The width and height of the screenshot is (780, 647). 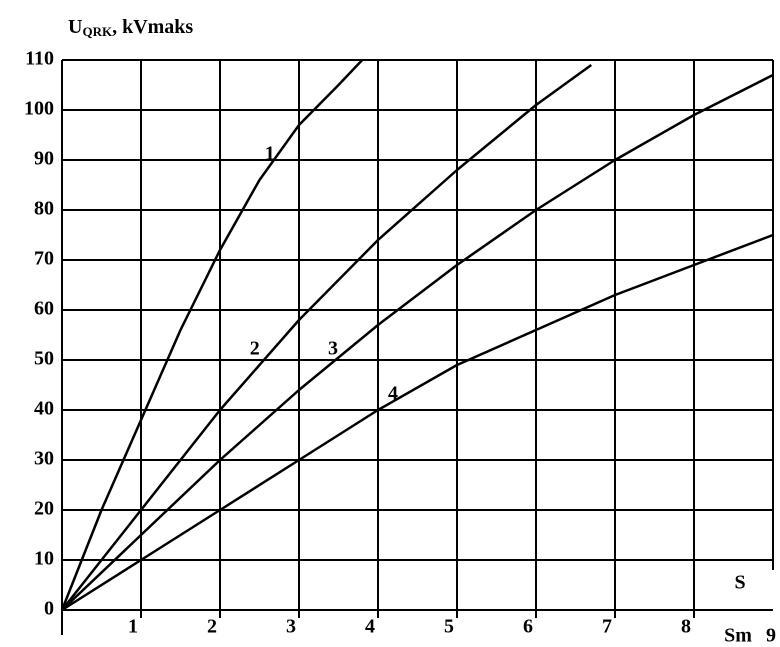 What do you see at coordinates (393, 394) in the screenshot?
I see `curve-label: 4` at bounding box center [393, 394].